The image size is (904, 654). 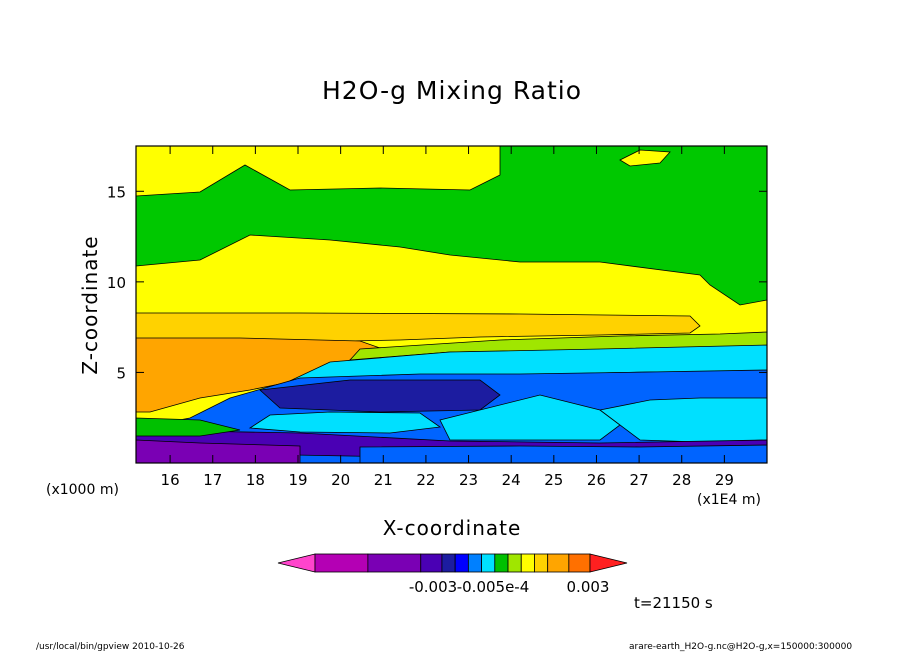 What do you see at coordinates (553, 480) in the screenshot?
I see `x-tick-label: 25` at bounding box center [553, 480].